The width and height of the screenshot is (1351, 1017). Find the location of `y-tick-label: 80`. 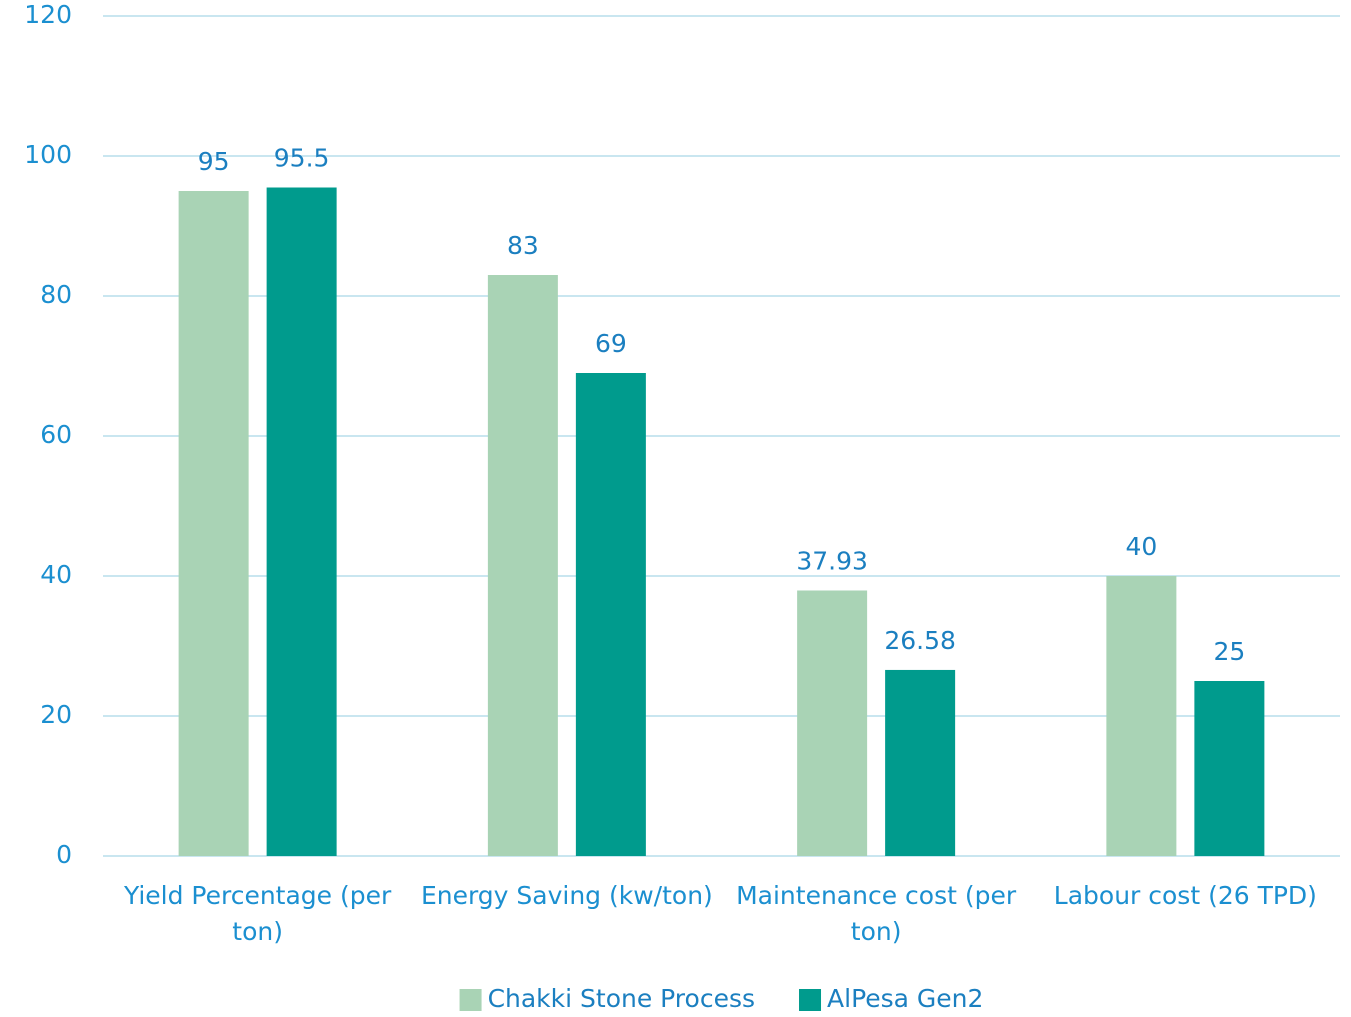

y-tick-label: 80 is located at coordinates (56, 294).